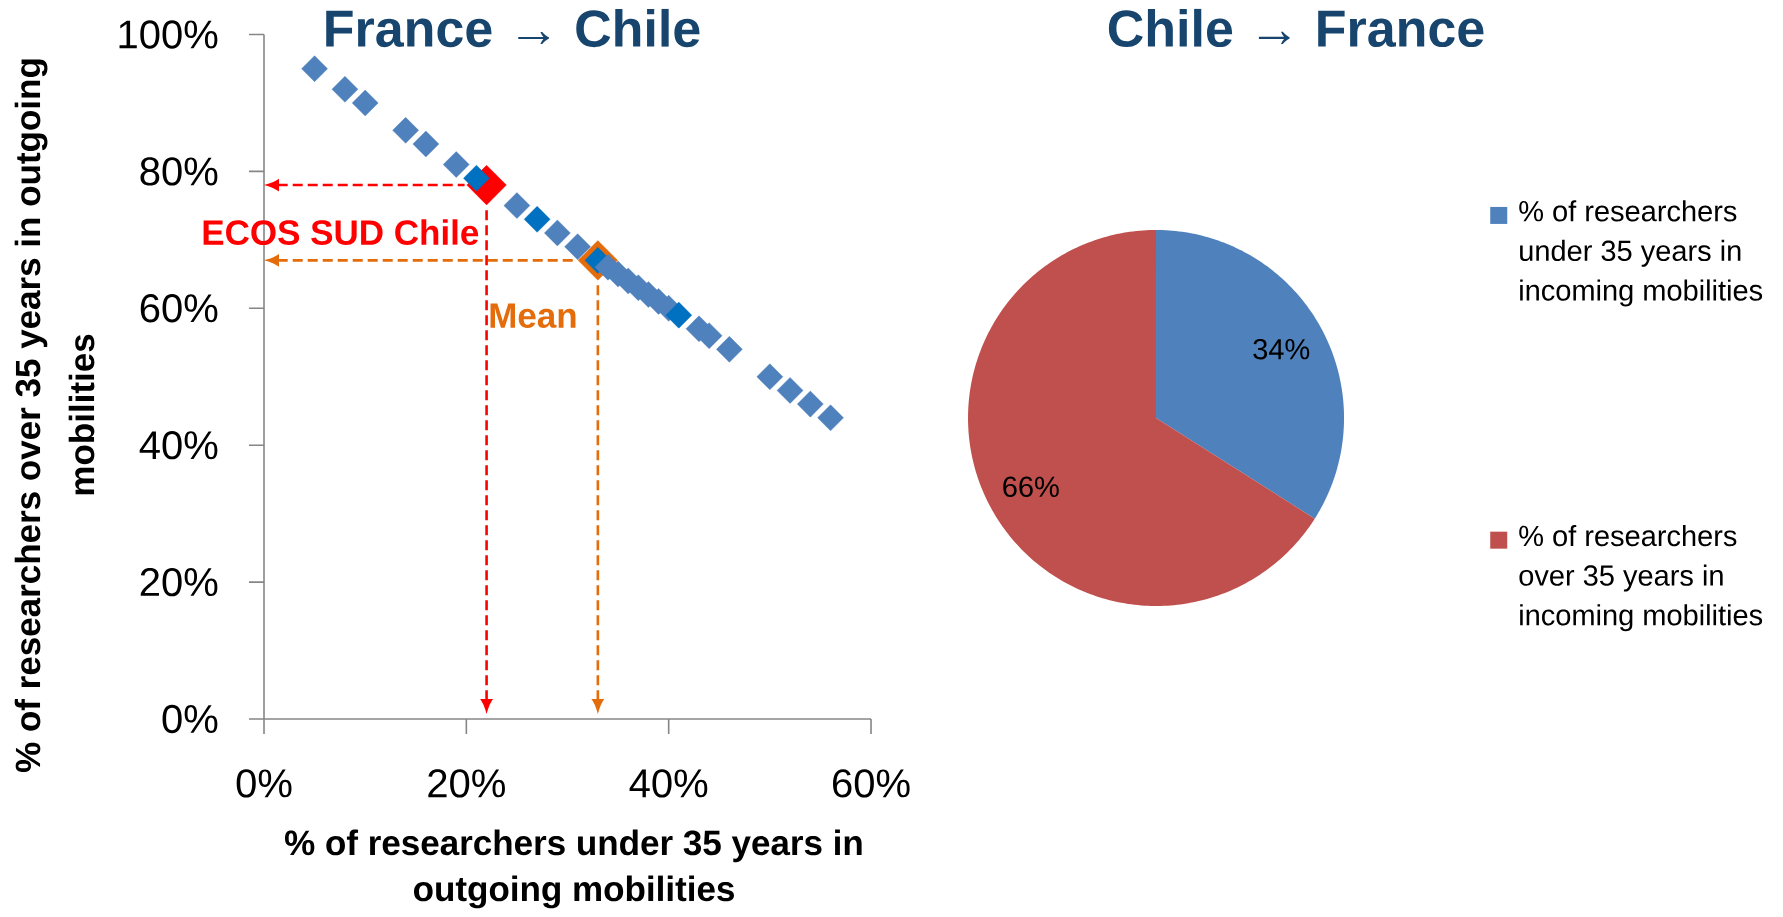 Image resolution: width=1783 pixels, height=917 pixels. Describe the element at coordinates (533, 315) in the screenshot. I see `series-label: Mean` at that location.